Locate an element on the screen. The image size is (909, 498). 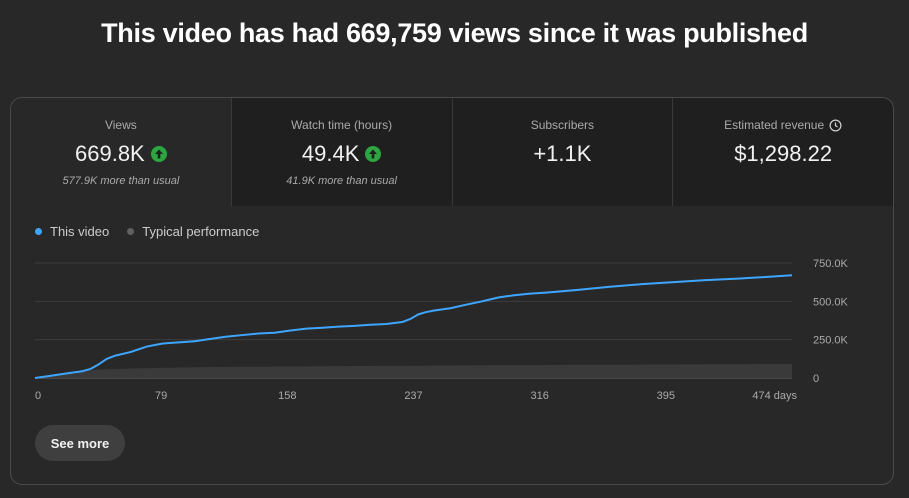
revenue-label: Estimated revenue is located at coordinates (774, 125).